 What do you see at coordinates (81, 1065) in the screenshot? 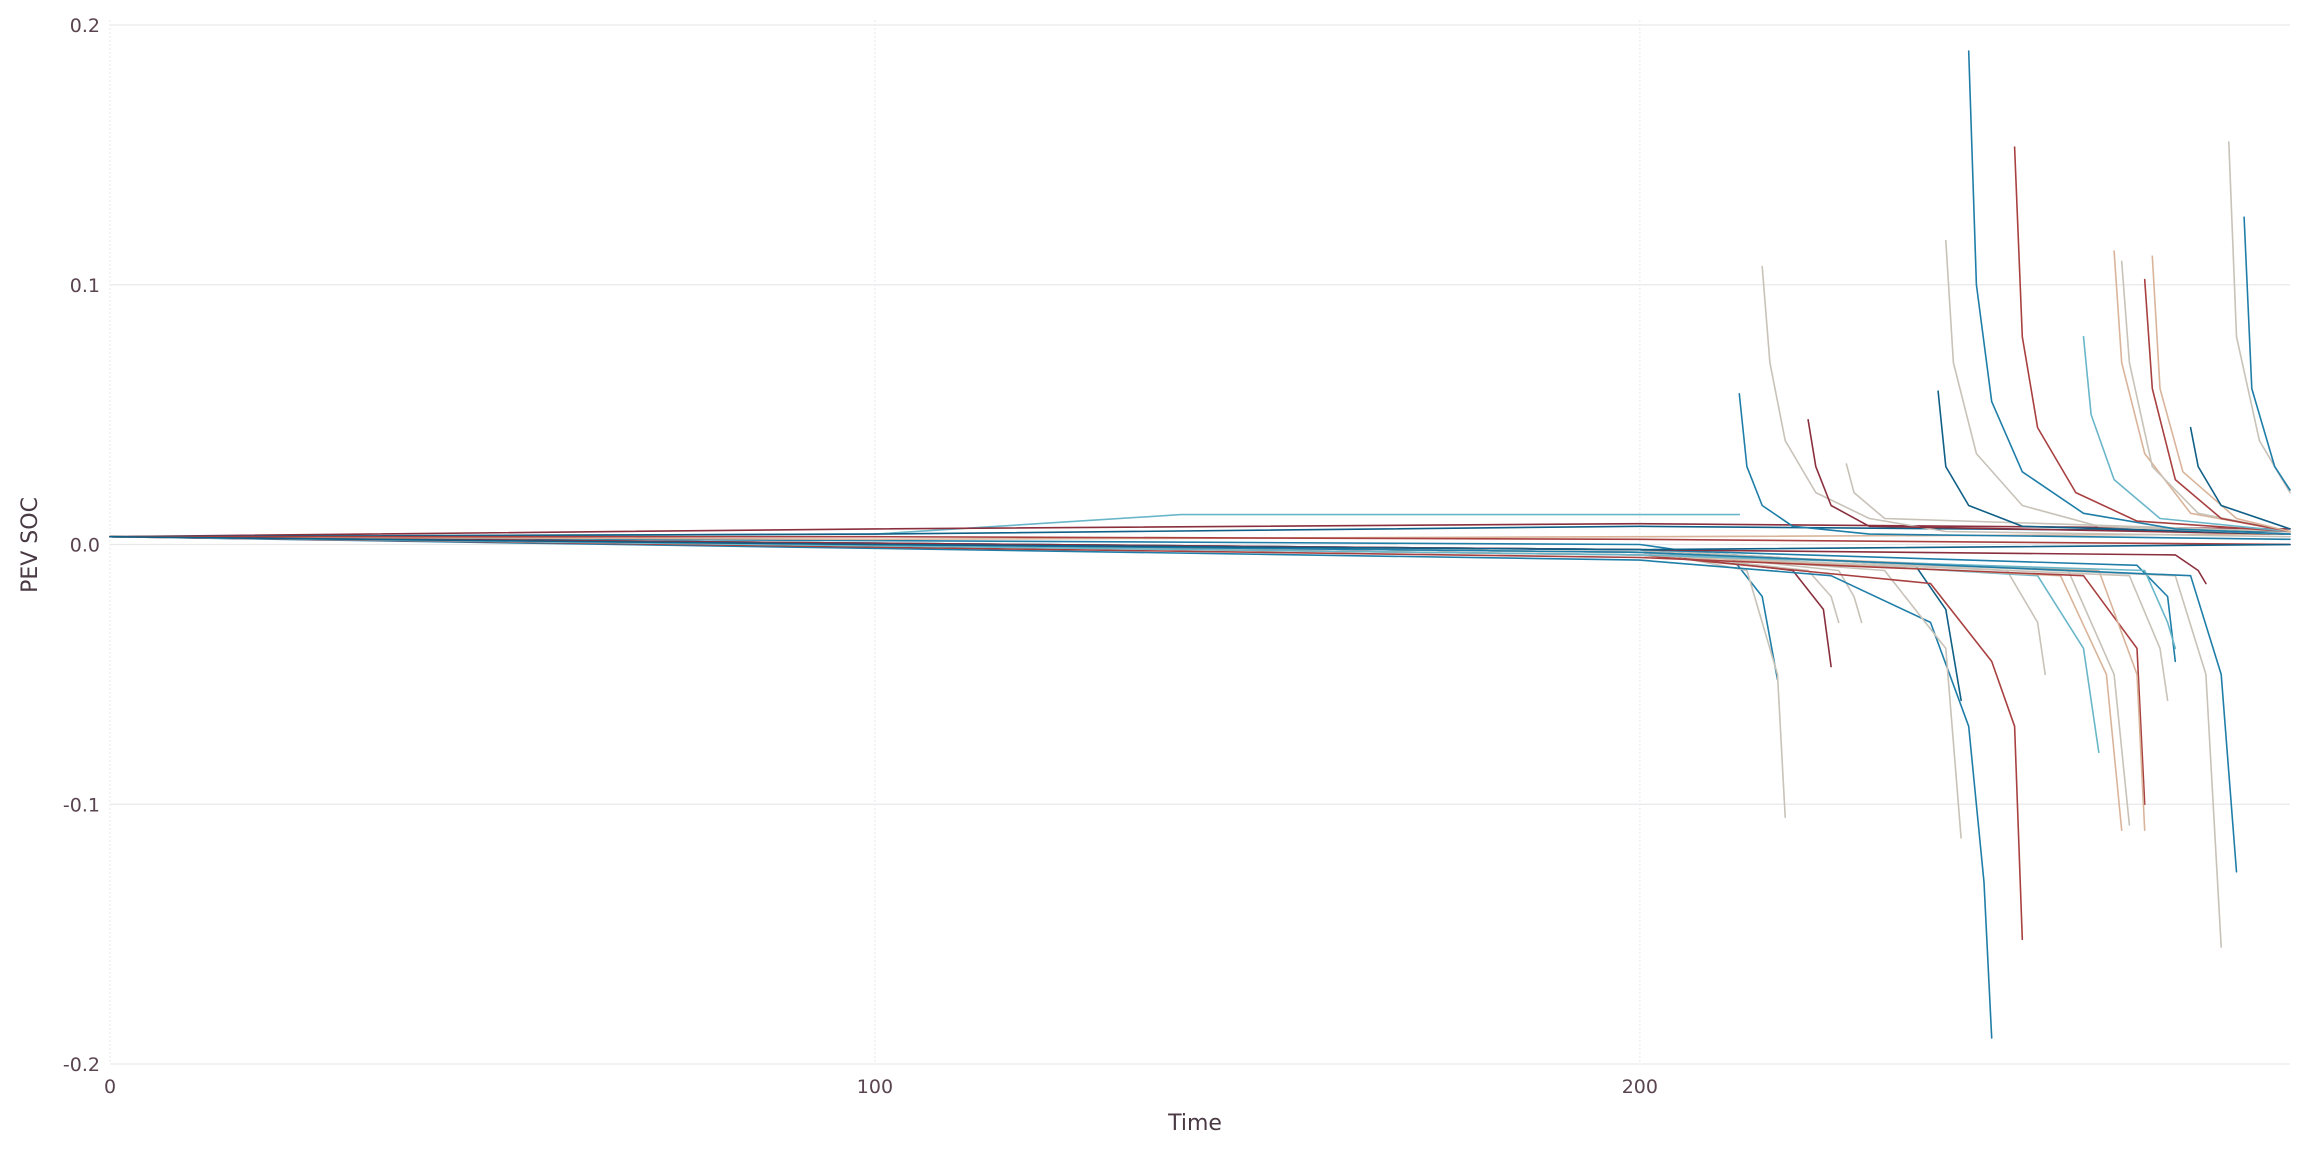
I see `y-tick-label: -0.2` at bounding box center [81, 1065].